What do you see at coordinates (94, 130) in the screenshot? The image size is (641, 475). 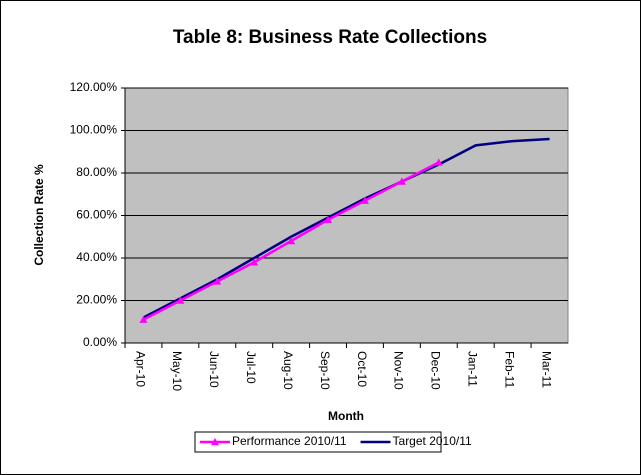 I see `y-tick-label: 100.00%` at bounding box center [94, 130].